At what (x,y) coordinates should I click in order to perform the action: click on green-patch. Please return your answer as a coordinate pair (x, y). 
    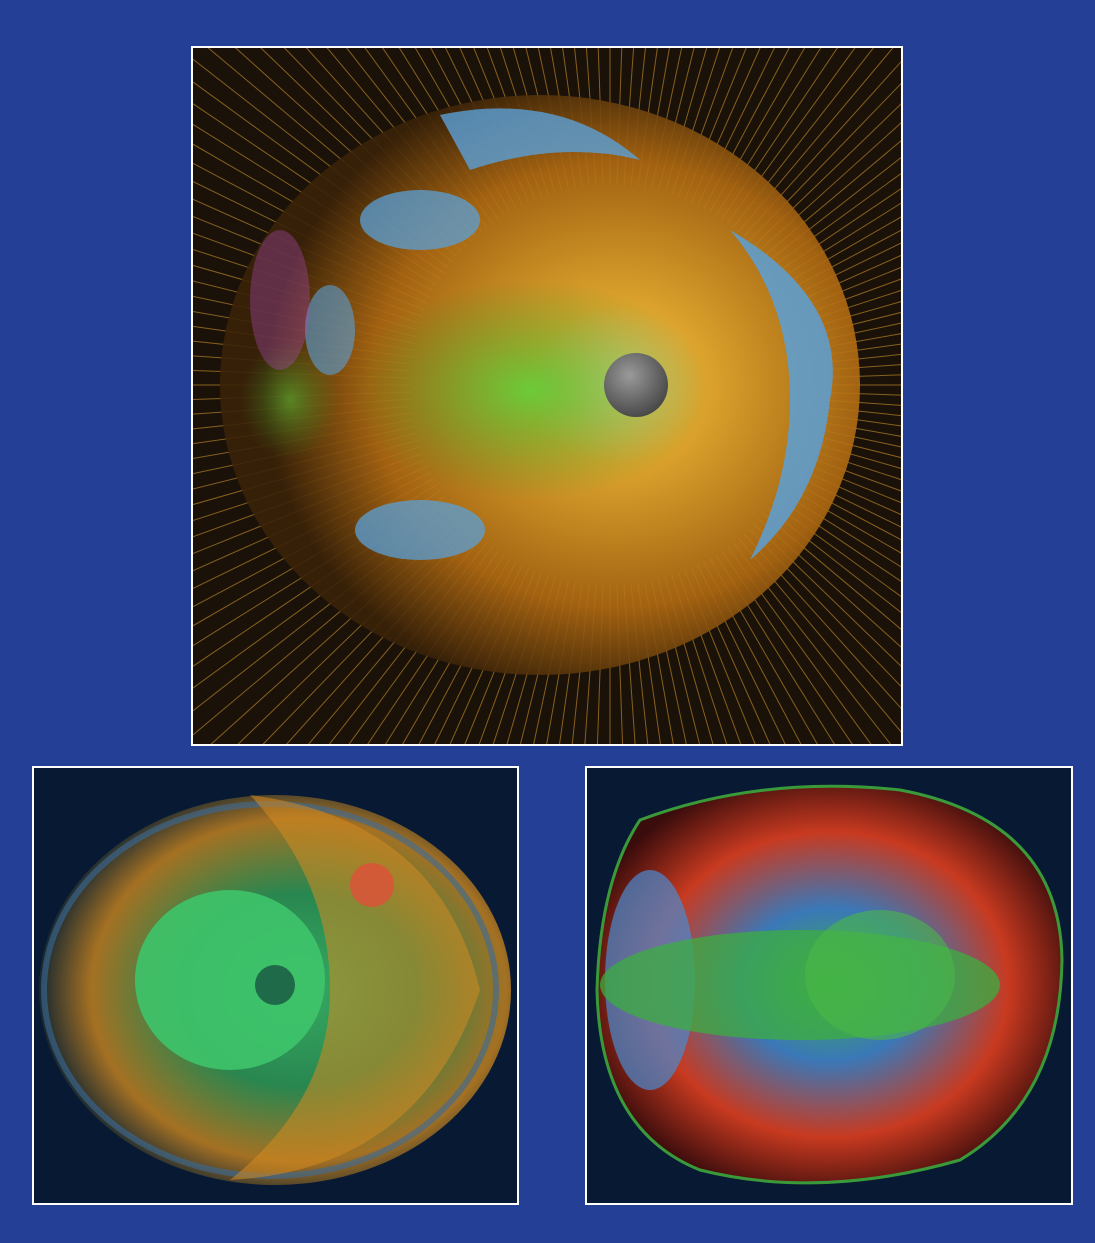
    Looking at the image, I should click on (290, 400).